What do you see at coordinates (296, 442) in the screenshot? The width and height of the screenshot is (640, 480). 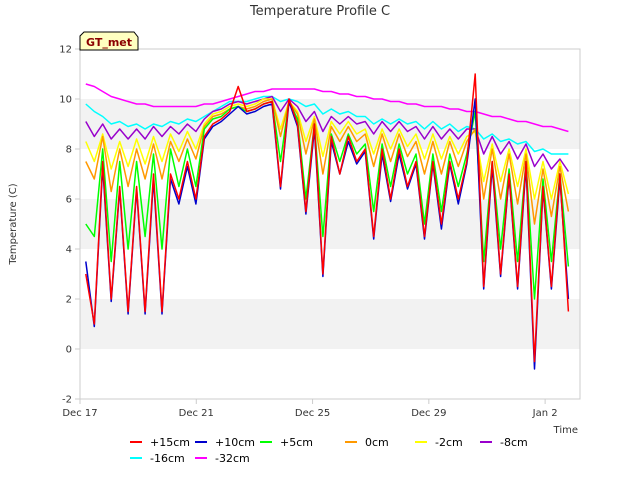 I see `legend-label: +5cm` at bounding box center [296, 442].